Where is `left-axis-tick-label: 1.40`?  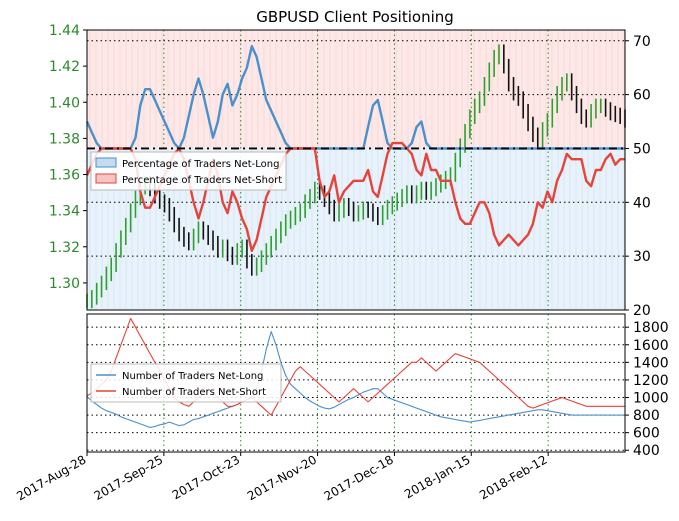
left-axis-tick-label: 1.40 is located at coordinates (64, 103).